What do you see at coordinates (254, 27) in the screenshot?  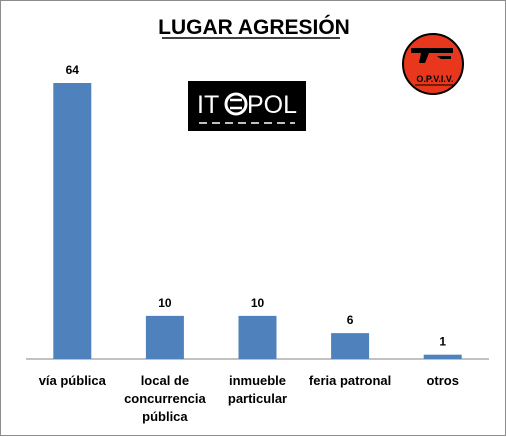 I see `chart-title: LUGAR AGRESIÓN` at bounding box center [254, 27].